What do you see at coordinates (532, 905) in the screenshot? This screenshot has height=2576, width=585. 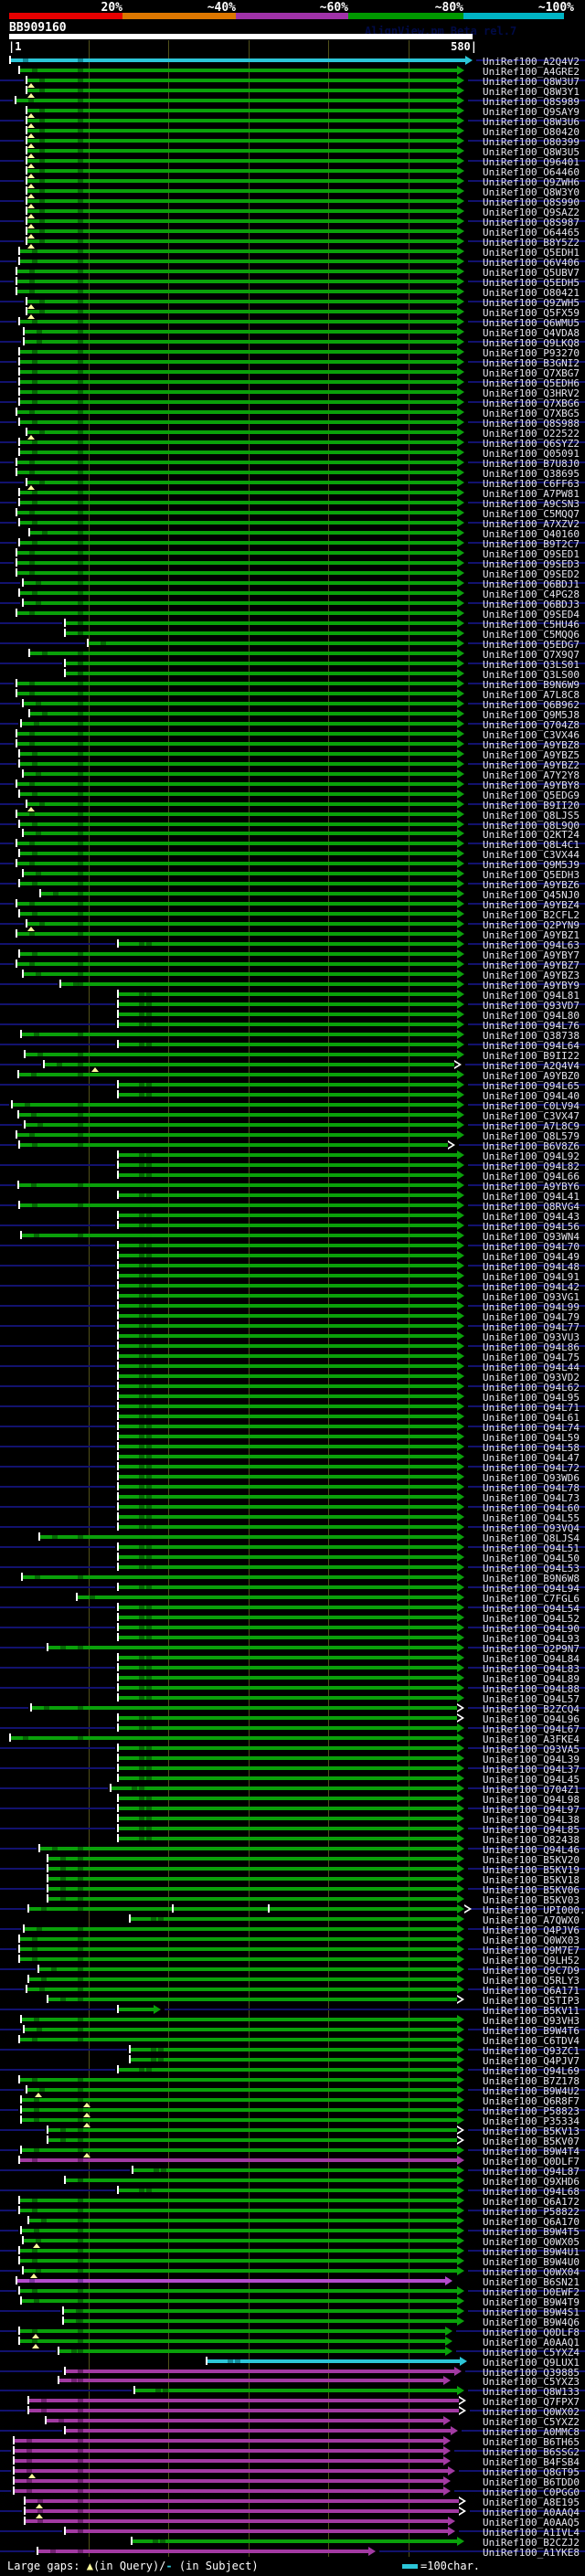 I see `row-label-link: UniRef100_A9YBZ4` at bounding box center [532, 905].